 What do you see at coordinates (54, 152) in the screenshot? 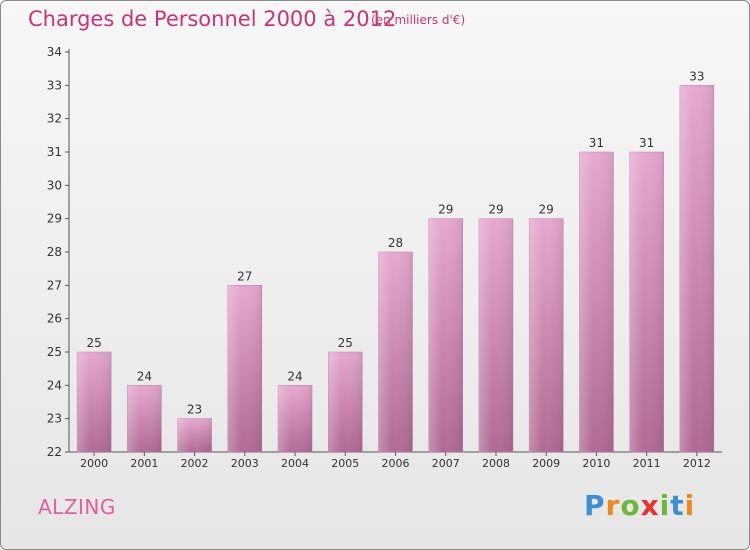
I see `y-tick-label: 31` at bounding box center [54, 152].